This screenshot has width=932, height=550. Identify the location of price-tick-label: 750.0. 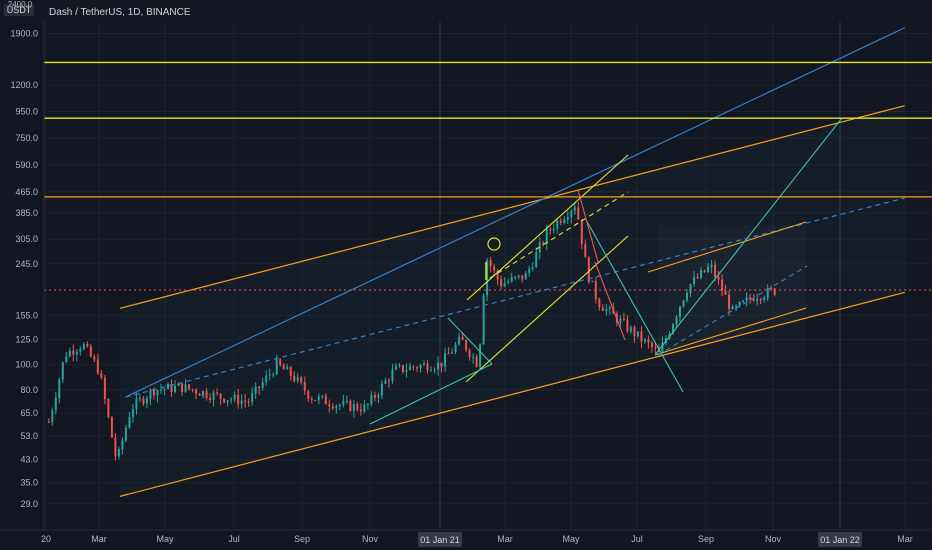
(26, 138).